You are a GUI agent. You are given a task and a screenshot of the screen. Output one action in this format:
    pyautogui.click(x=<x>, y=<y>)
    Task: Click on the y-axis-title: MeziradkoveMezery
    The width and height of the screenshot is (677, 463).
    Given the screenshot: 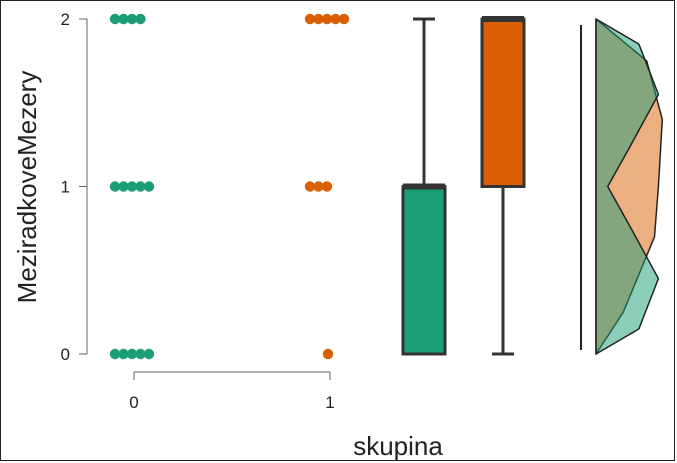 What is the action you would take?
    pyautogui.click(x=27, y=187)
    